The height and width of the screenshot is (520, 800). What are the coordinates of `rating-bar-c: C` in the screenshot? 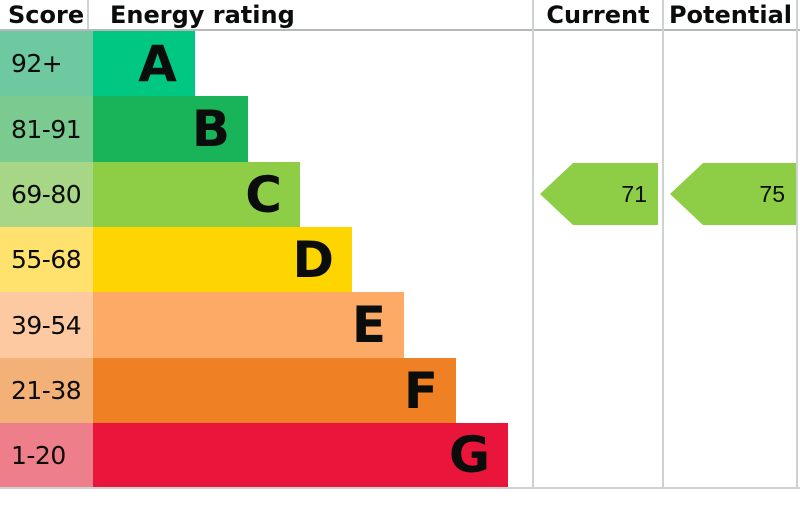 It's located at (196, 194).